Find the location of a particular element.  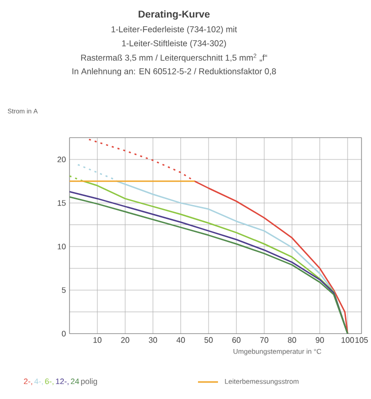

text: Rastermaß 3,5 mm / Leiterquerschnitt 1,5 mm$^{2}$ „f“ is located at coordinates (174, 58).